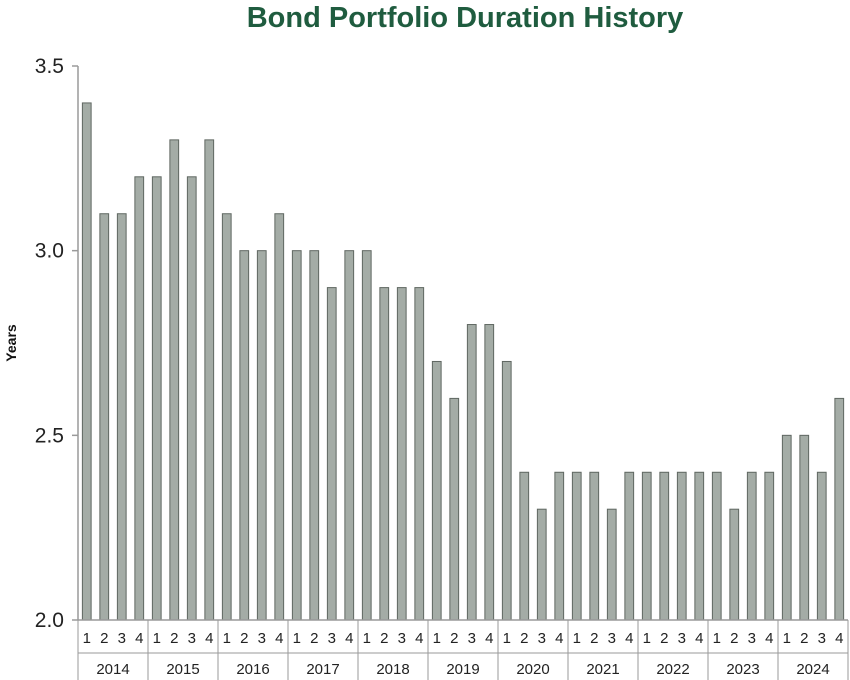 Image resolution: width=850 pixels, height=680 pixels. What do you see at coordinates (252, 669) in the screenshot?
I see `year-label: 2016` at bounding box center [252, 669].